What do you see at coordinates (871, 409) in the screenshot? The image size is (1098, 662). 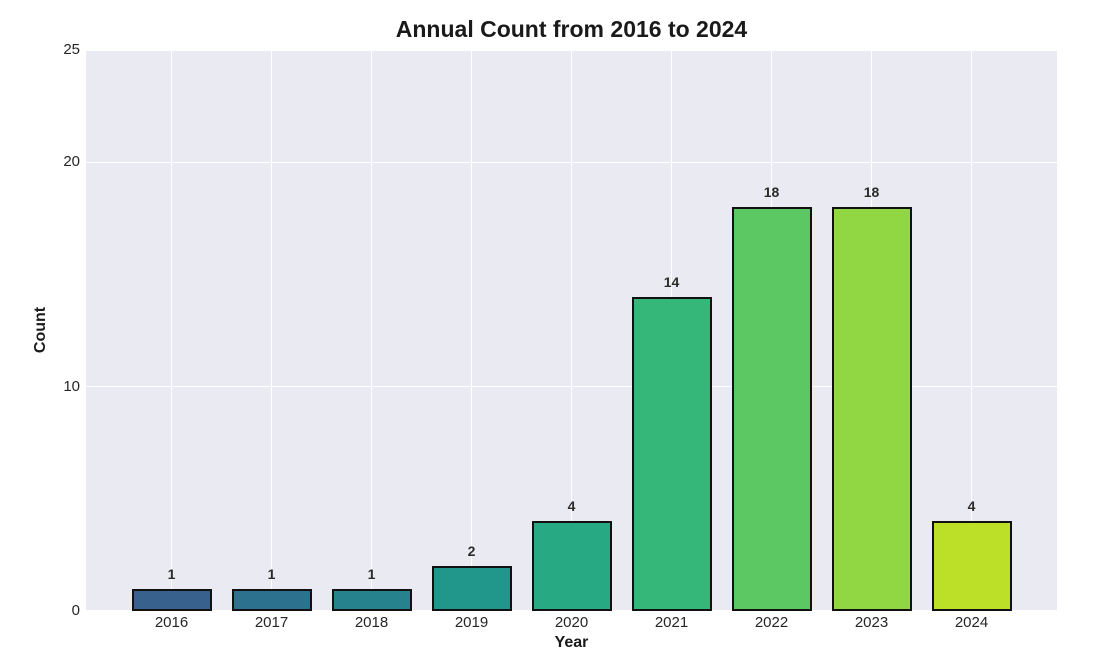 I see `bar-2023` at bounding box center [871, 409].